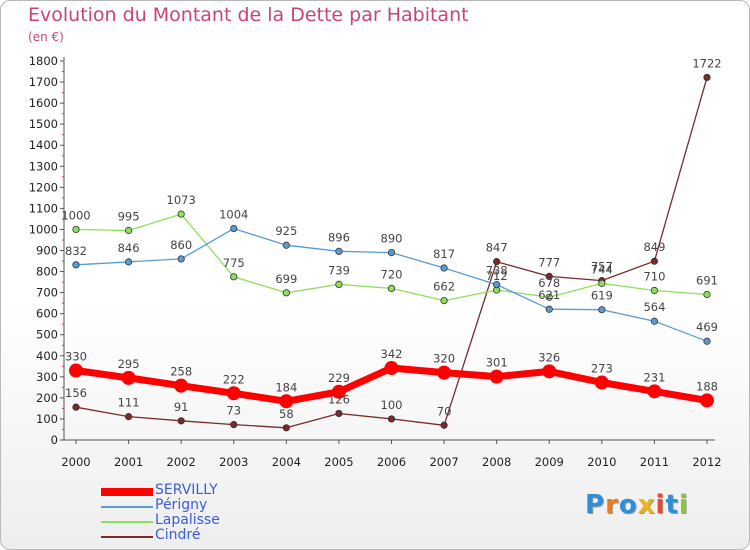 This screenshot has height=550, width=750. I want to click on x-tick-label: 2008, so click(496, 462).